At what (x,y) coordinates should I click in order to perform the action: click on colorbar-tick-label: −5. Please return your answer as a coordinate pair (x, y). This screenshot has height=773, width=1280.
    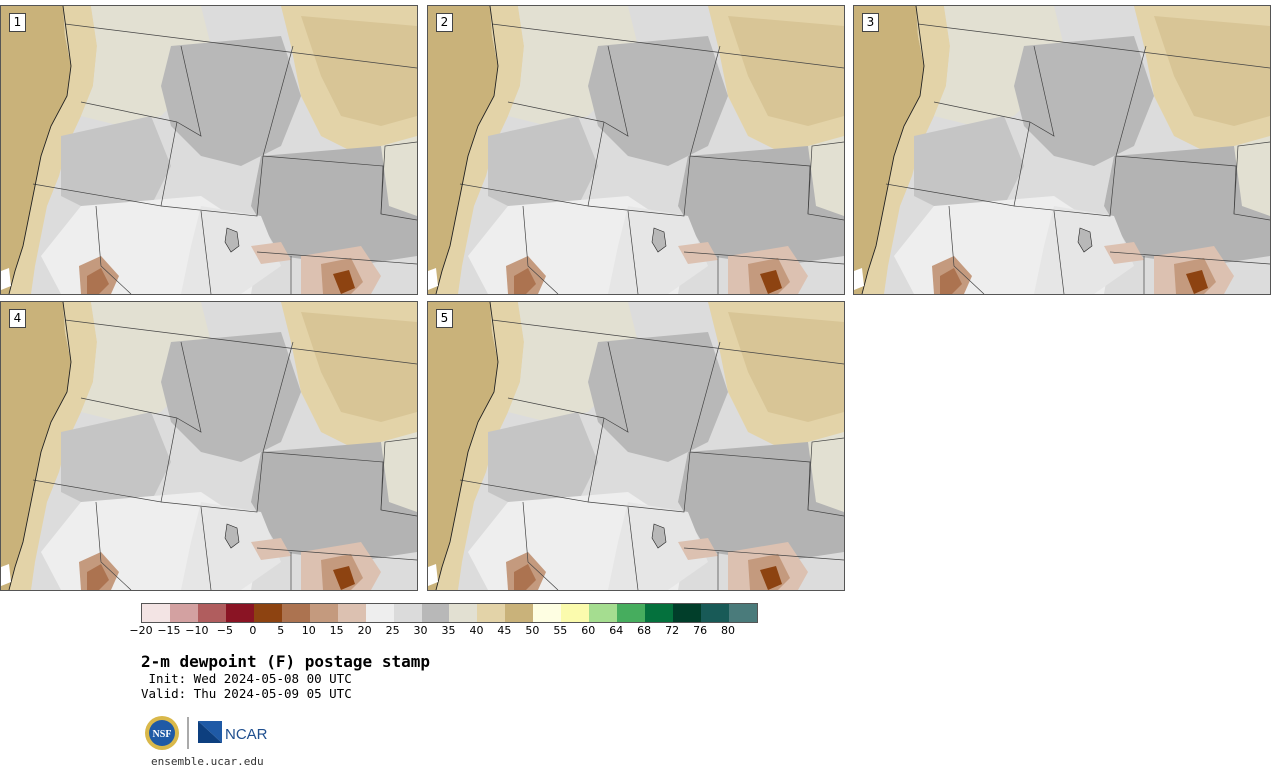
    Looking at the image, I should click on (224, 630).